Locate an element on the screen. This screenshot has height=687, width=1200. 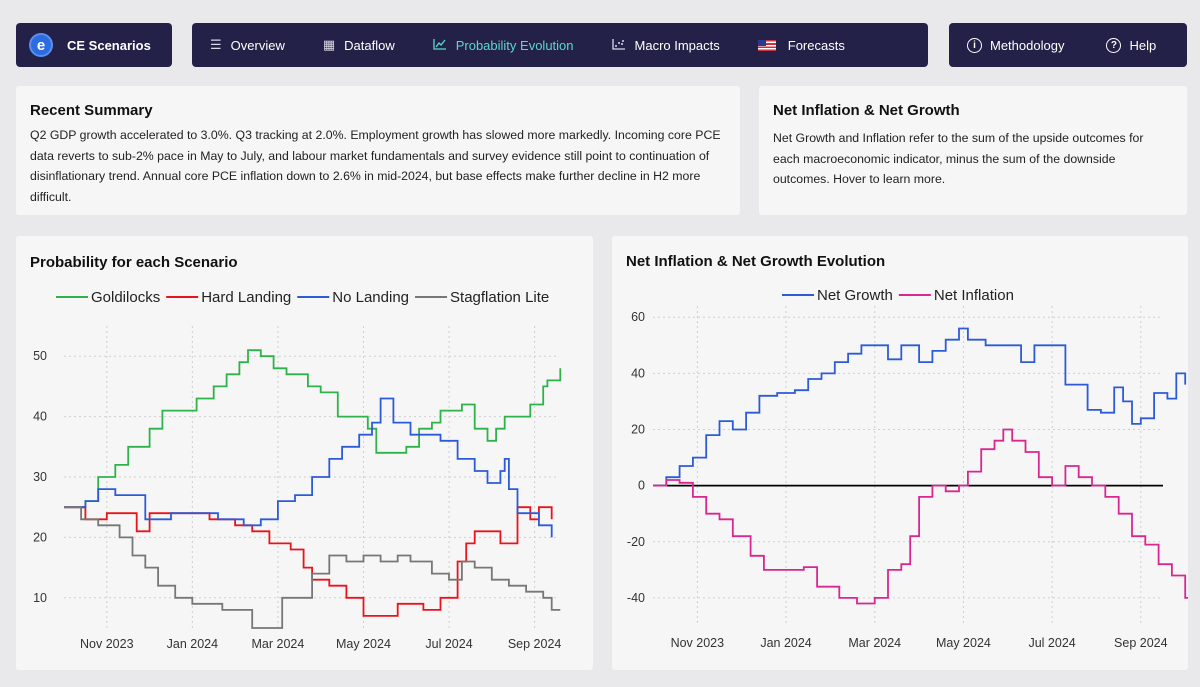
line-chart-icon is located at coordinates (440, 45).